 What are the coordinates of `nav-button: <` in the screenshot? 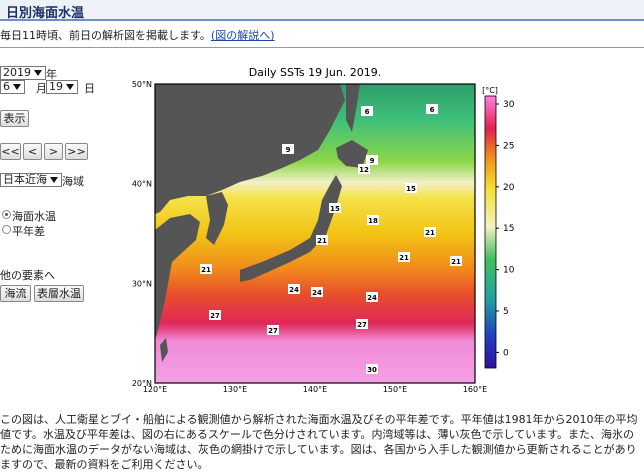 It's located at (32, 151).